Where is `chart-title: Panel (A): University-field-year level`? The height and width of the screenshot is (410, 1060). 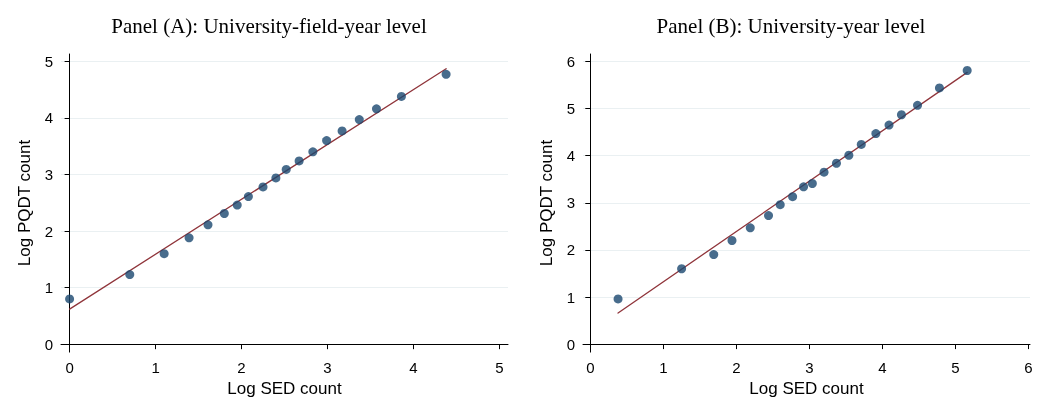
chart-title: Panel (A): University-field-year level is located at coordinates (269, 25).